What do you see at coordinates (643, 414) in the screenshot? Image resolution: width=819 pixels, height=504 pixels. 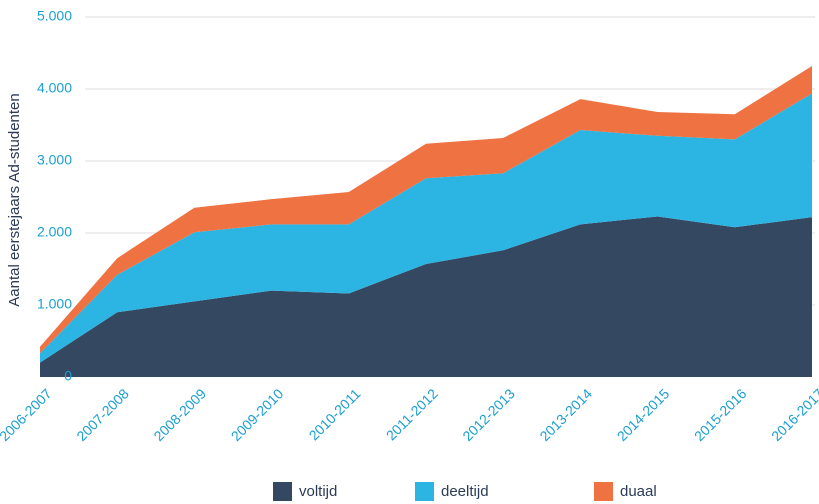 I see `x-tick-label: 2014-2015` at bounding box center [643, 414].